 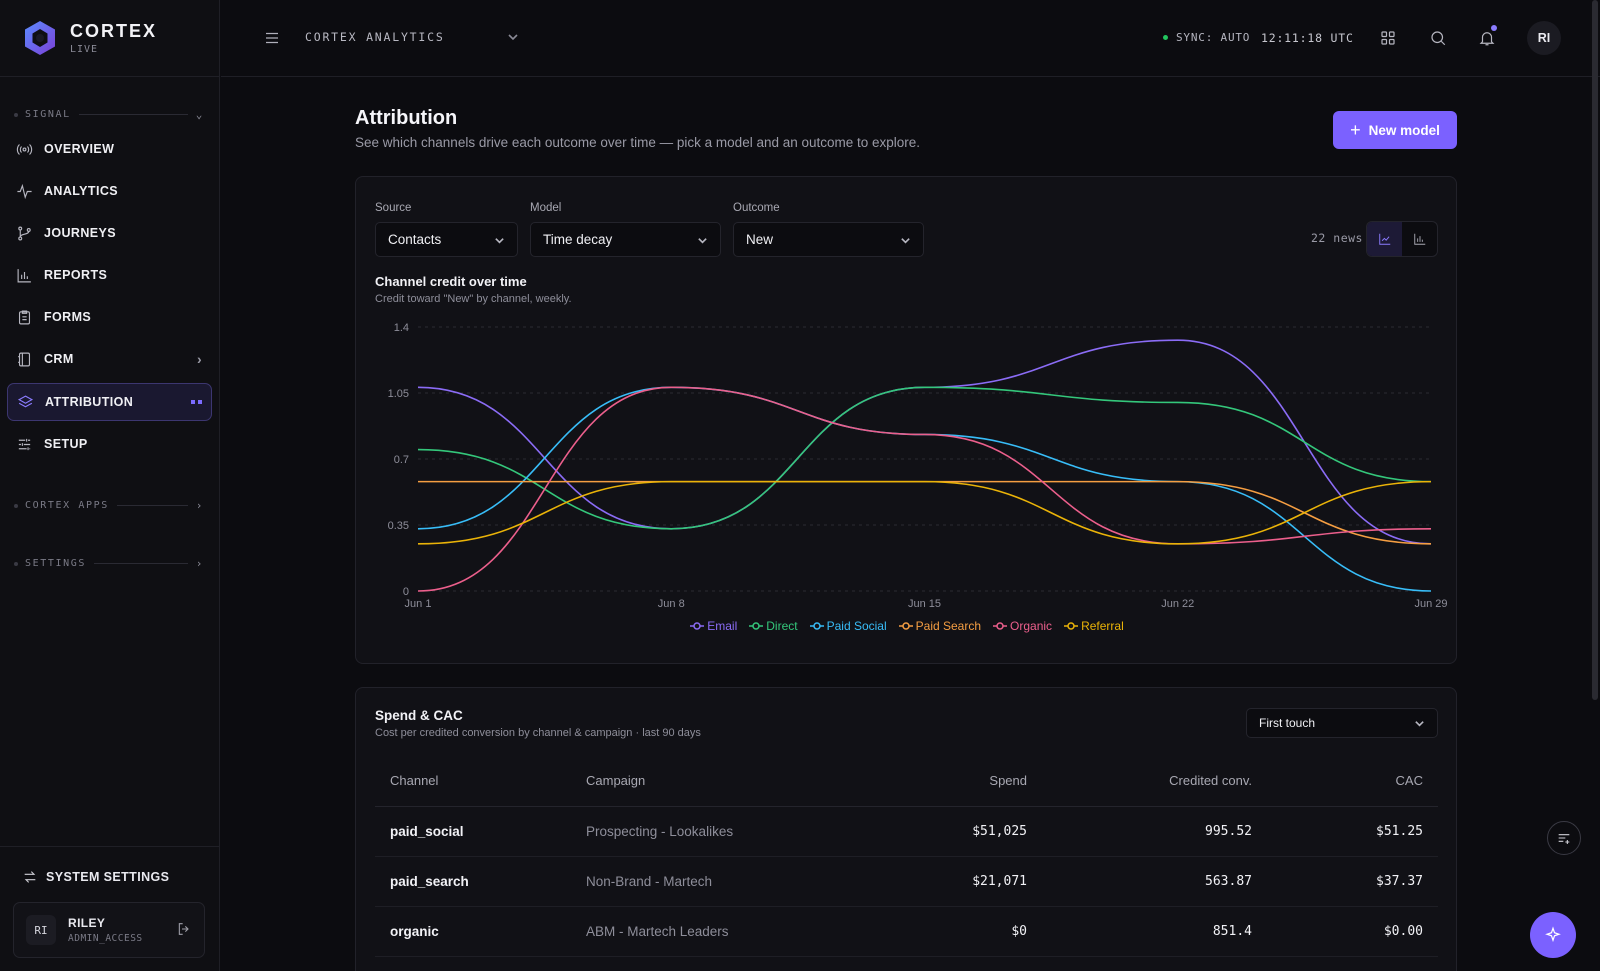 What do you see at coordinates (473, 781) in the screenshot?
I see `column-header: Channel` at bounding box center [473, 781].